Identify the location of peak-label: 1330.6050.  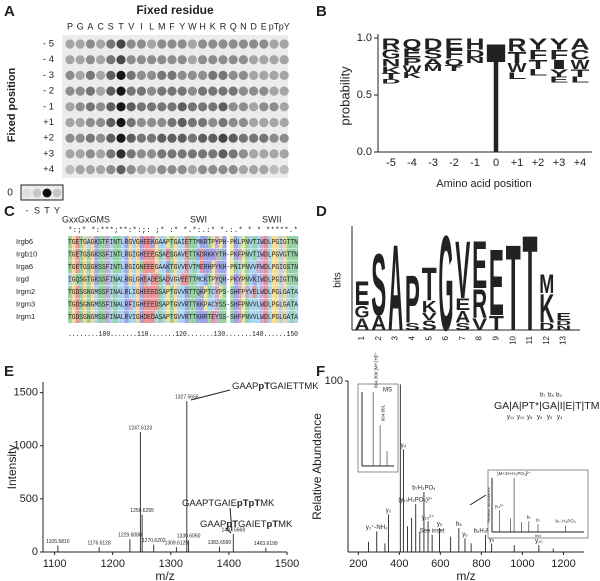
(189, 537).